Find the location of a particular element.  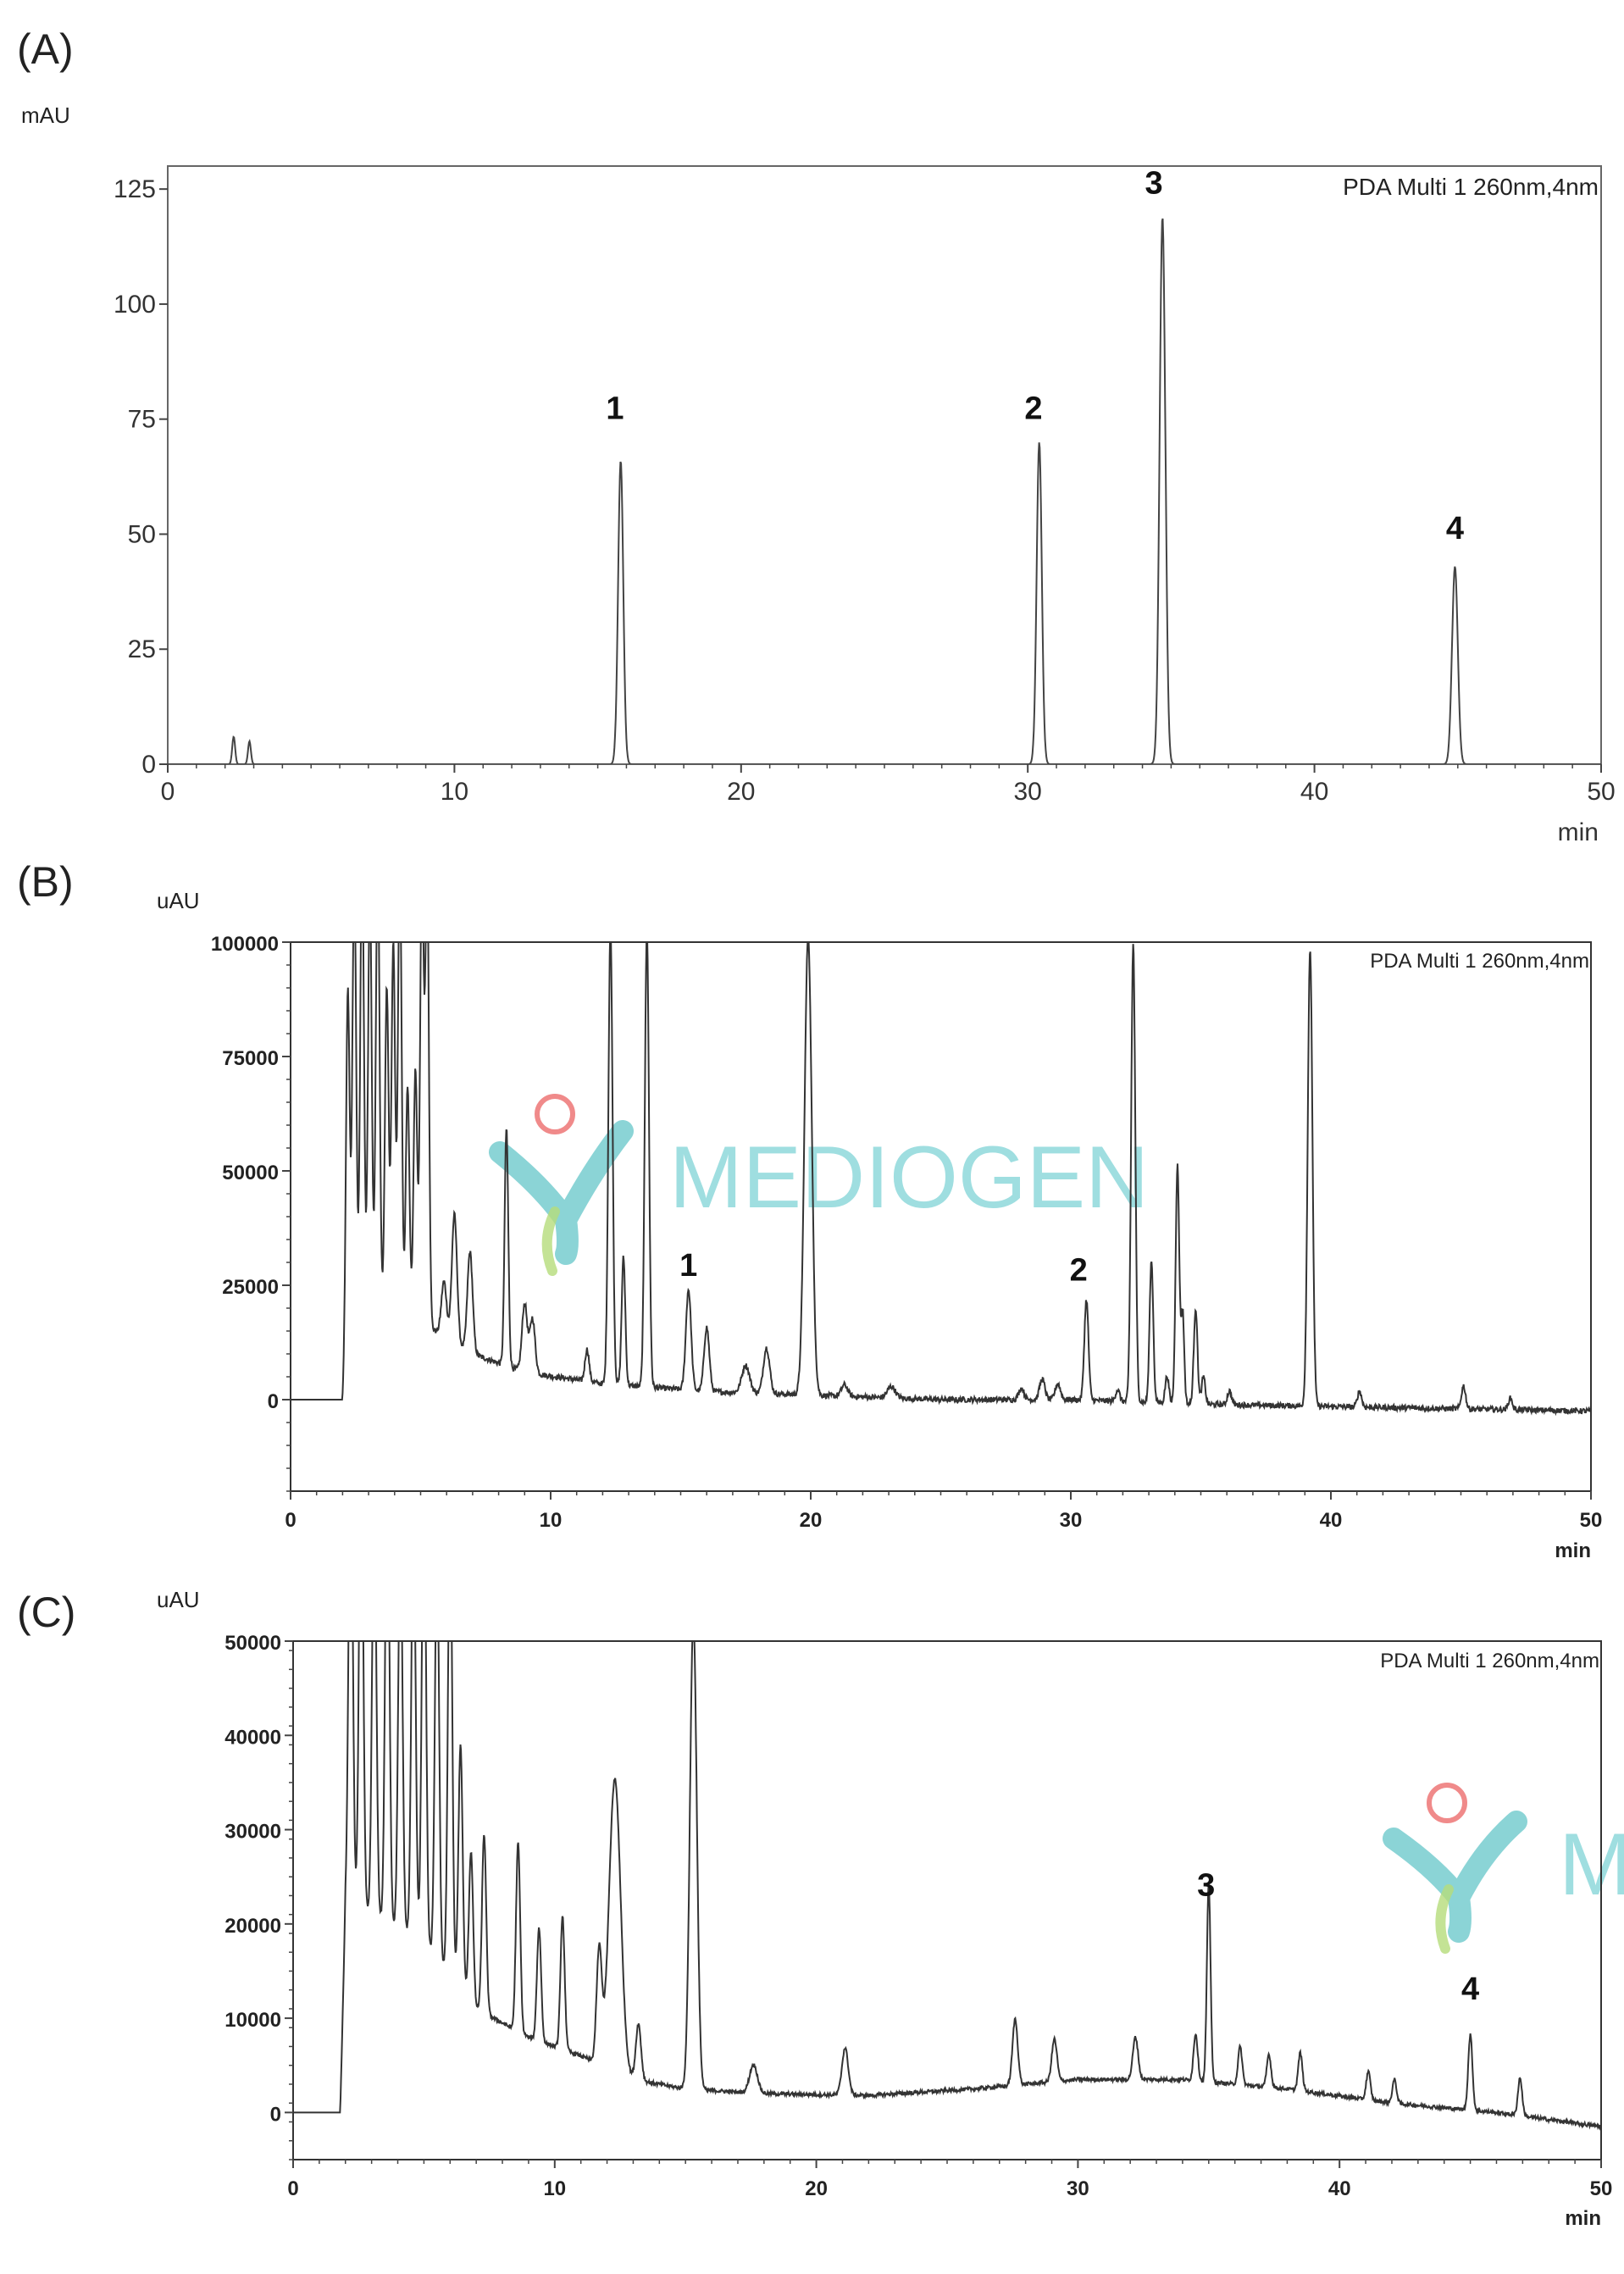

y-tick-label: 20000 is located at coordinates (253, 1926).